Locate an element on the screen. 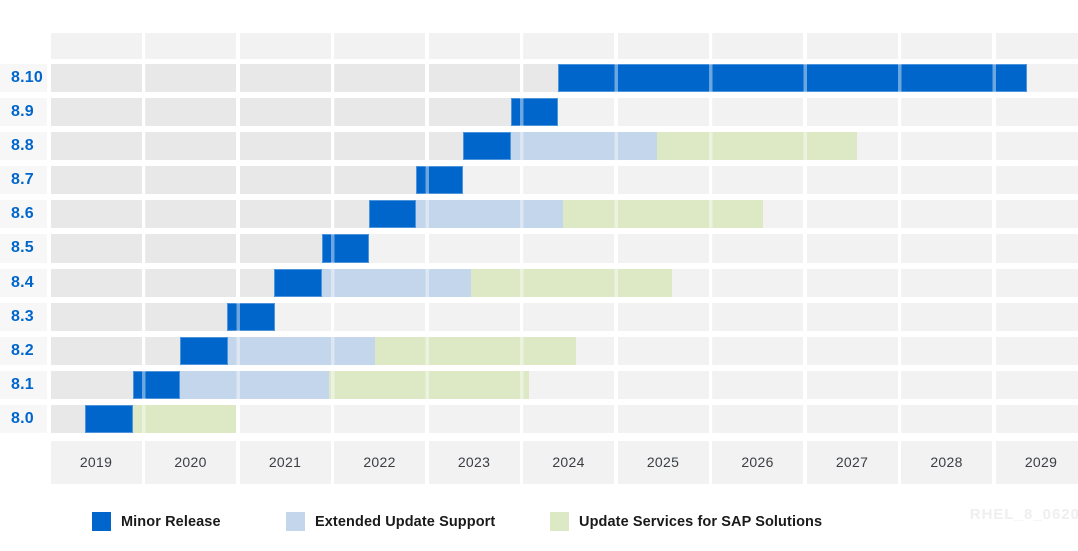  x-axis-year-block: 2027 is located at coordinates (852, 462).